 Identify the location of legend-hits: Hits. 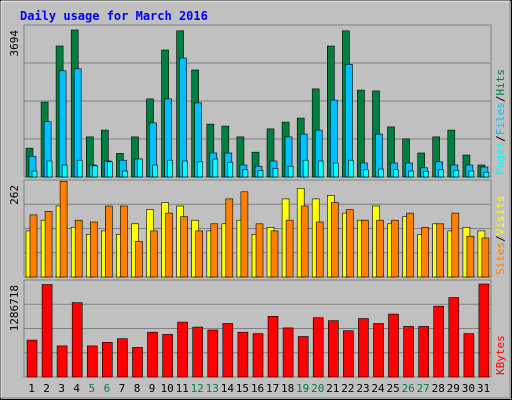
(500, 82).